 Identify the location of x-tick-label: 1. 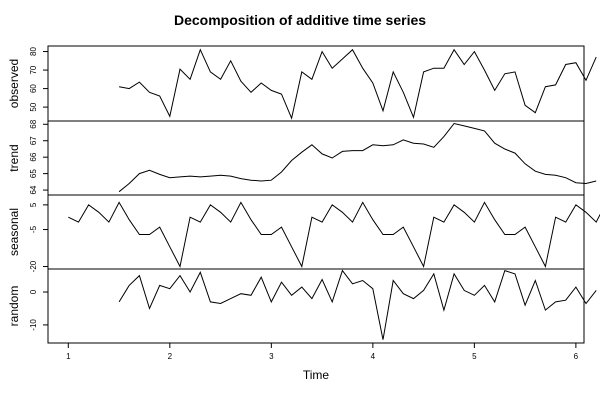
(68, 356).